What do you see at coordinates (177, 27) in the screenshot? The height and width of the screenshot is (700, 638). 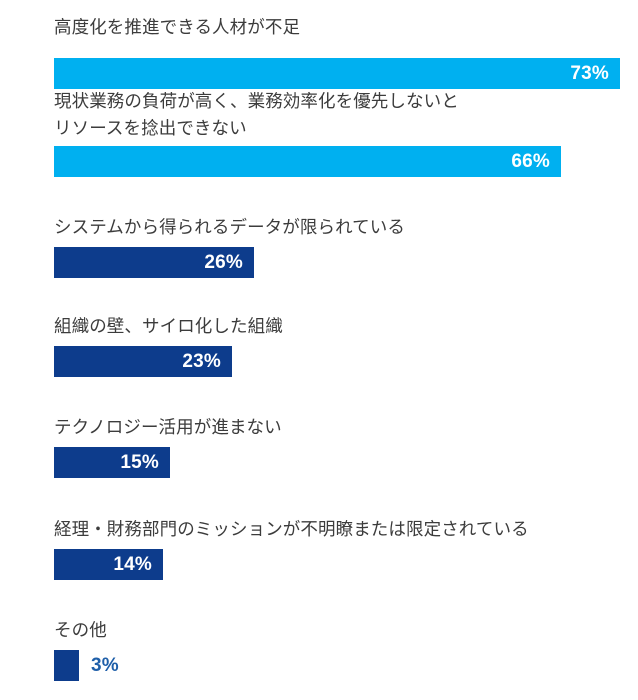 I see `bar-category-label: 高度化を推進できる人材が不足` at bounding box center [177, 27].